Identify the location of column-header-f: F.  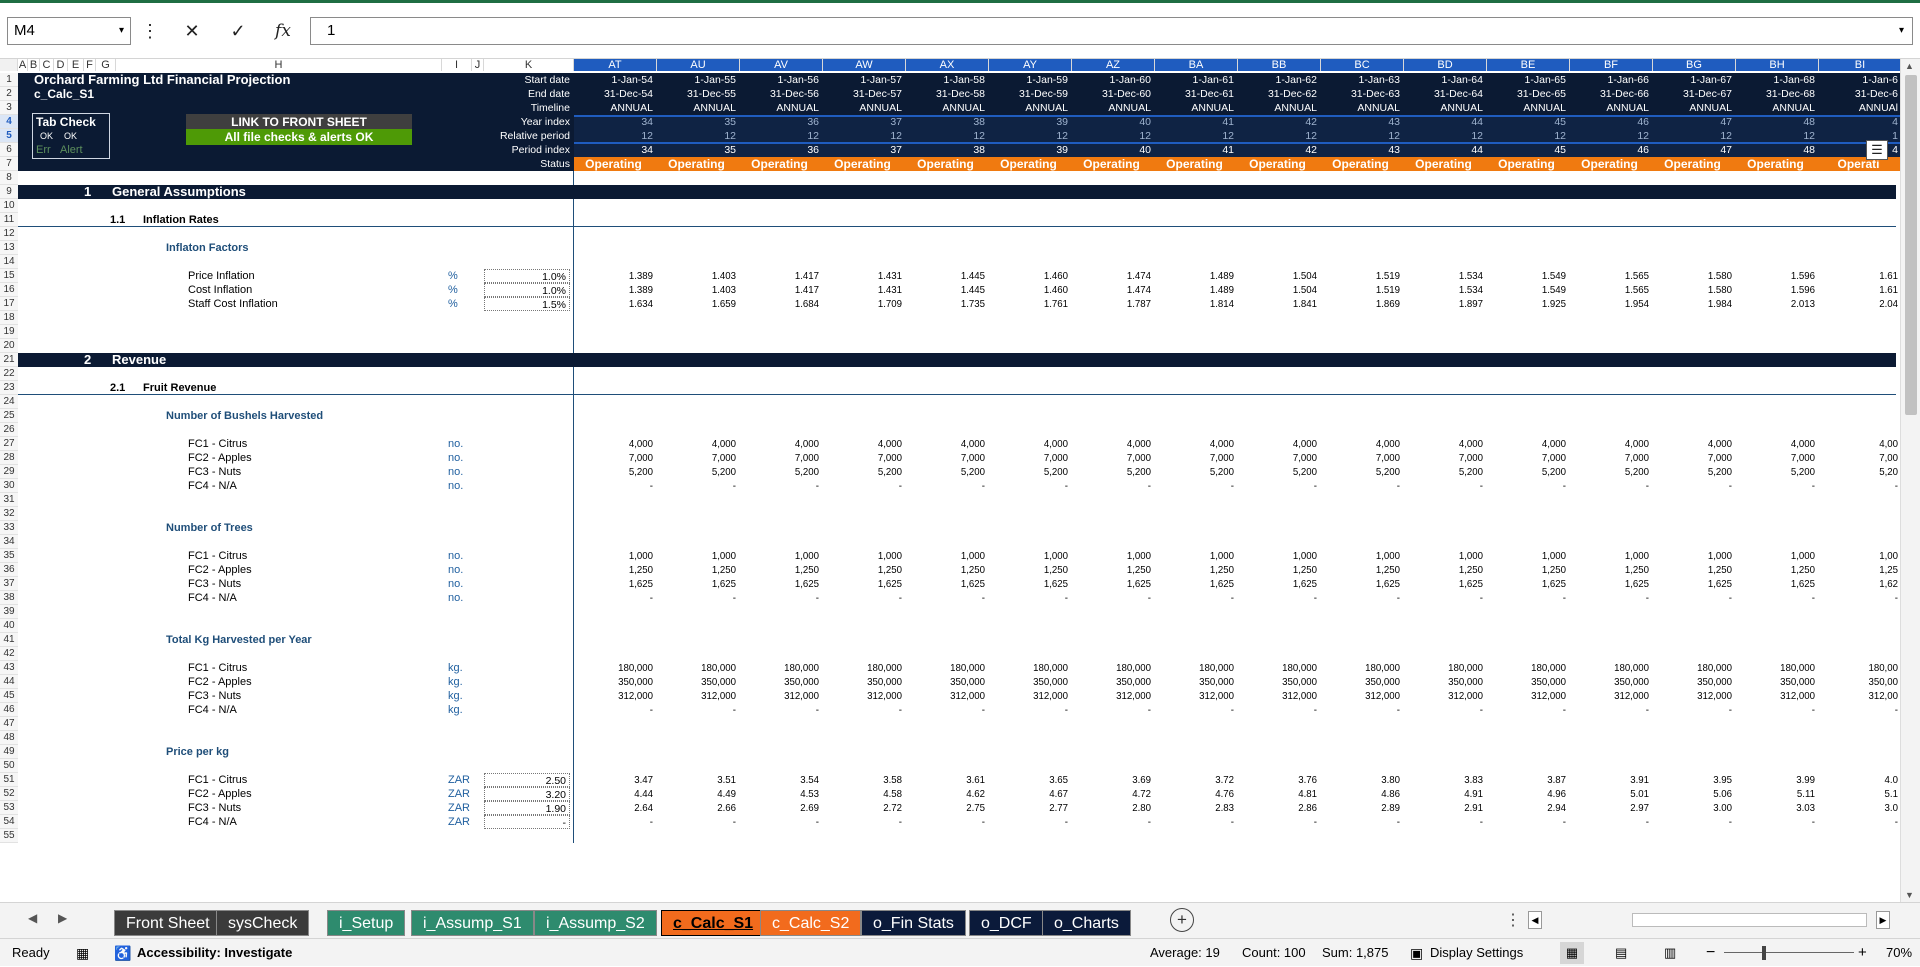
(90, 65).